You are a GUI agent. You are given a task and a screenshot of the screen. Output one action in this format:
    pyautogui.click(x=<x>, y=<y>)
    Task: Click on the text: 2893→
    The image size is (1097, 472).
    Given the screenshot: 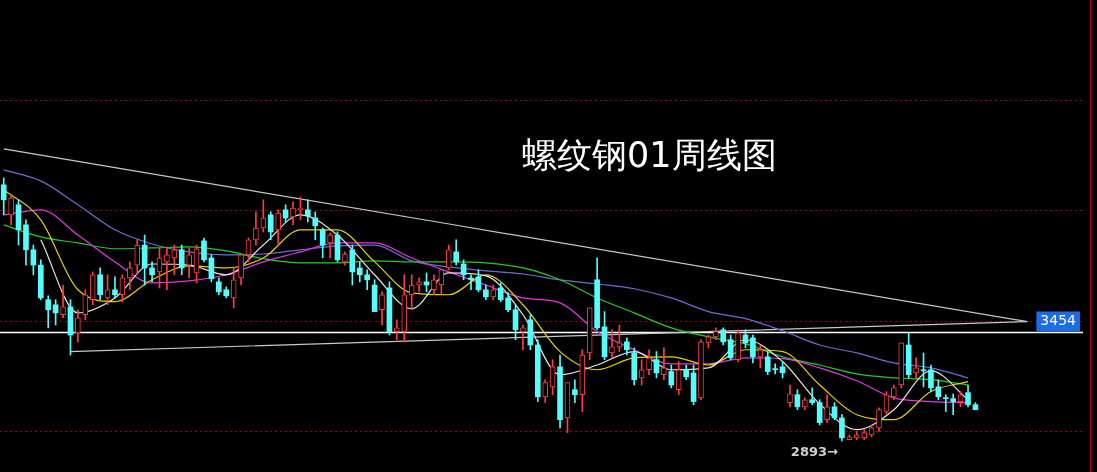 What is the action you would take?
    pyautogui.click(x=814, y=452)
    